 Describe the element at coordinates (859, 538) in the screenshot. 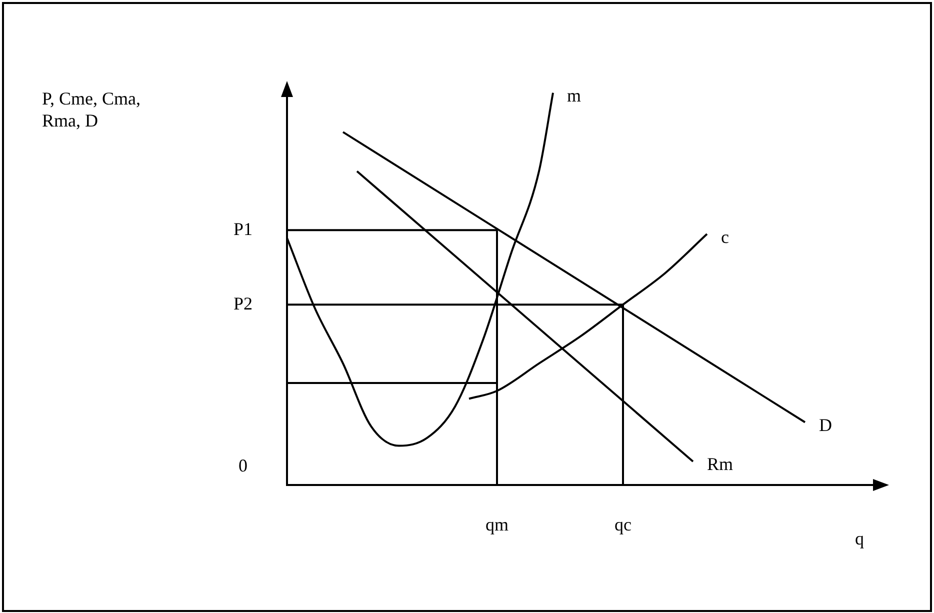

I see `x-axis-title: q` at that location.